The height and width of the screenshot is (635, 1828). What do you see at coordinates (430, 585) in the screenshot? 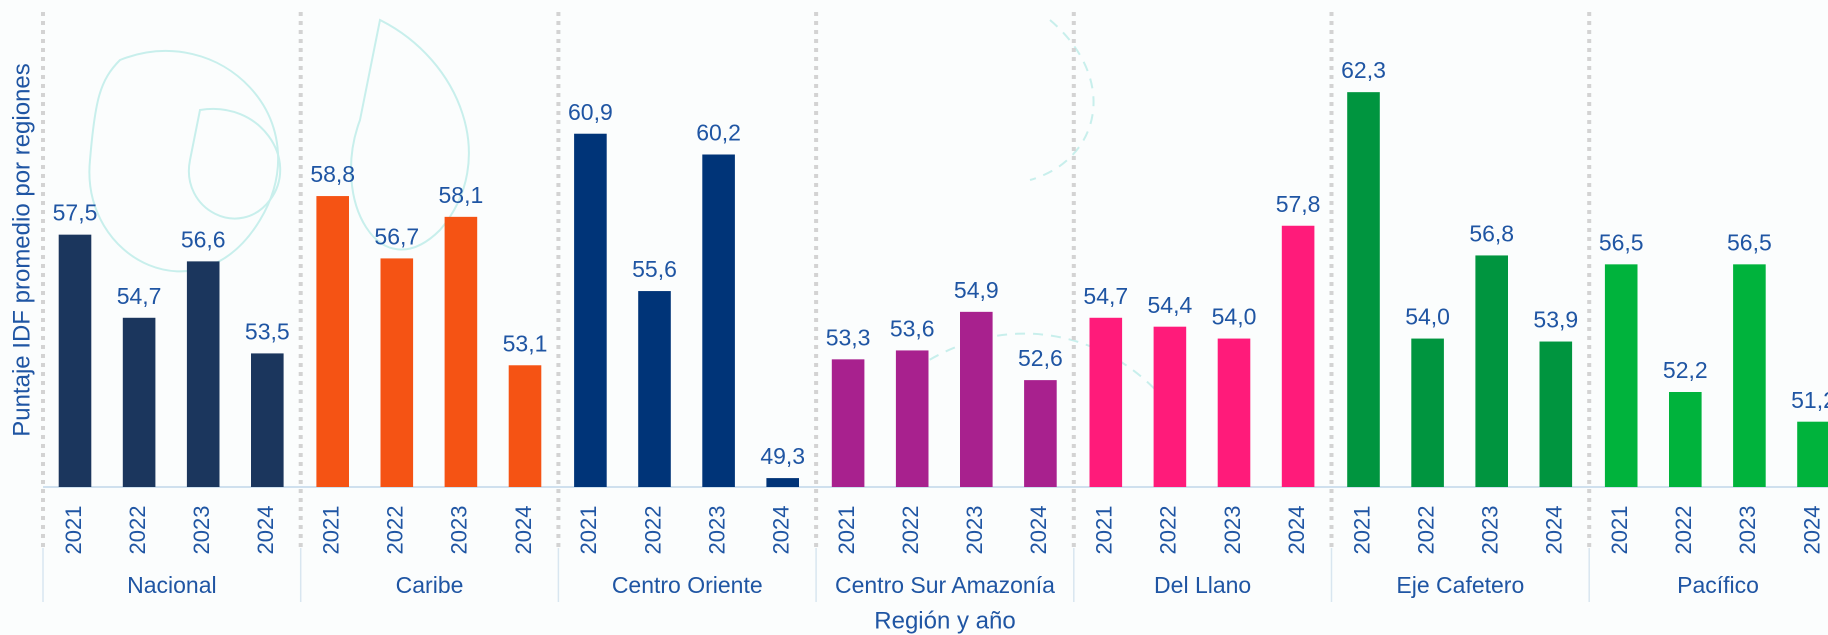
I see `region-label: Caribe` at bounding box center [430, 585].